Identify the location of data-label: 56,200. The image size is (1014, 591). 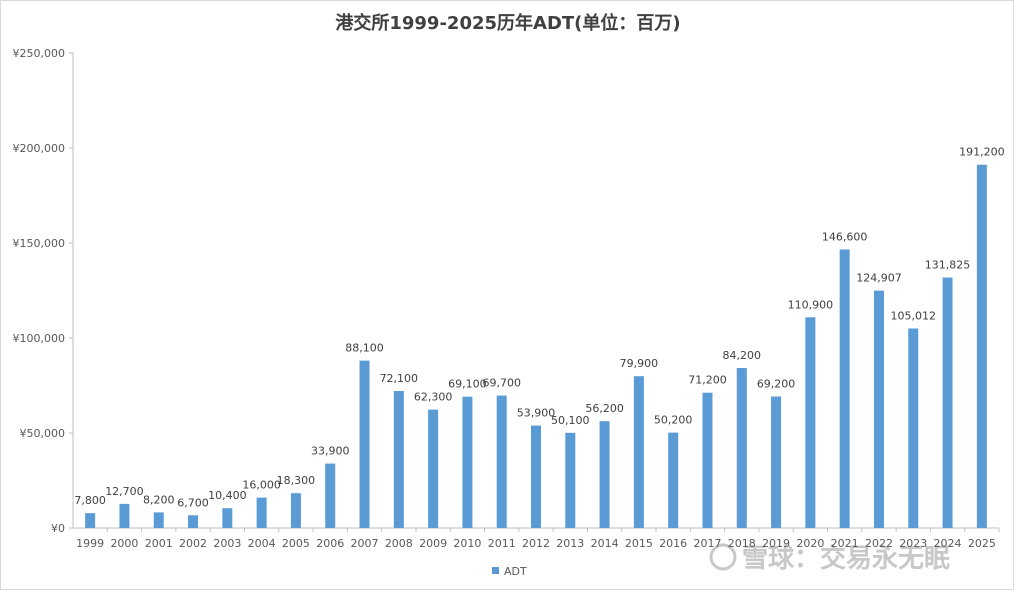
(604, 408).